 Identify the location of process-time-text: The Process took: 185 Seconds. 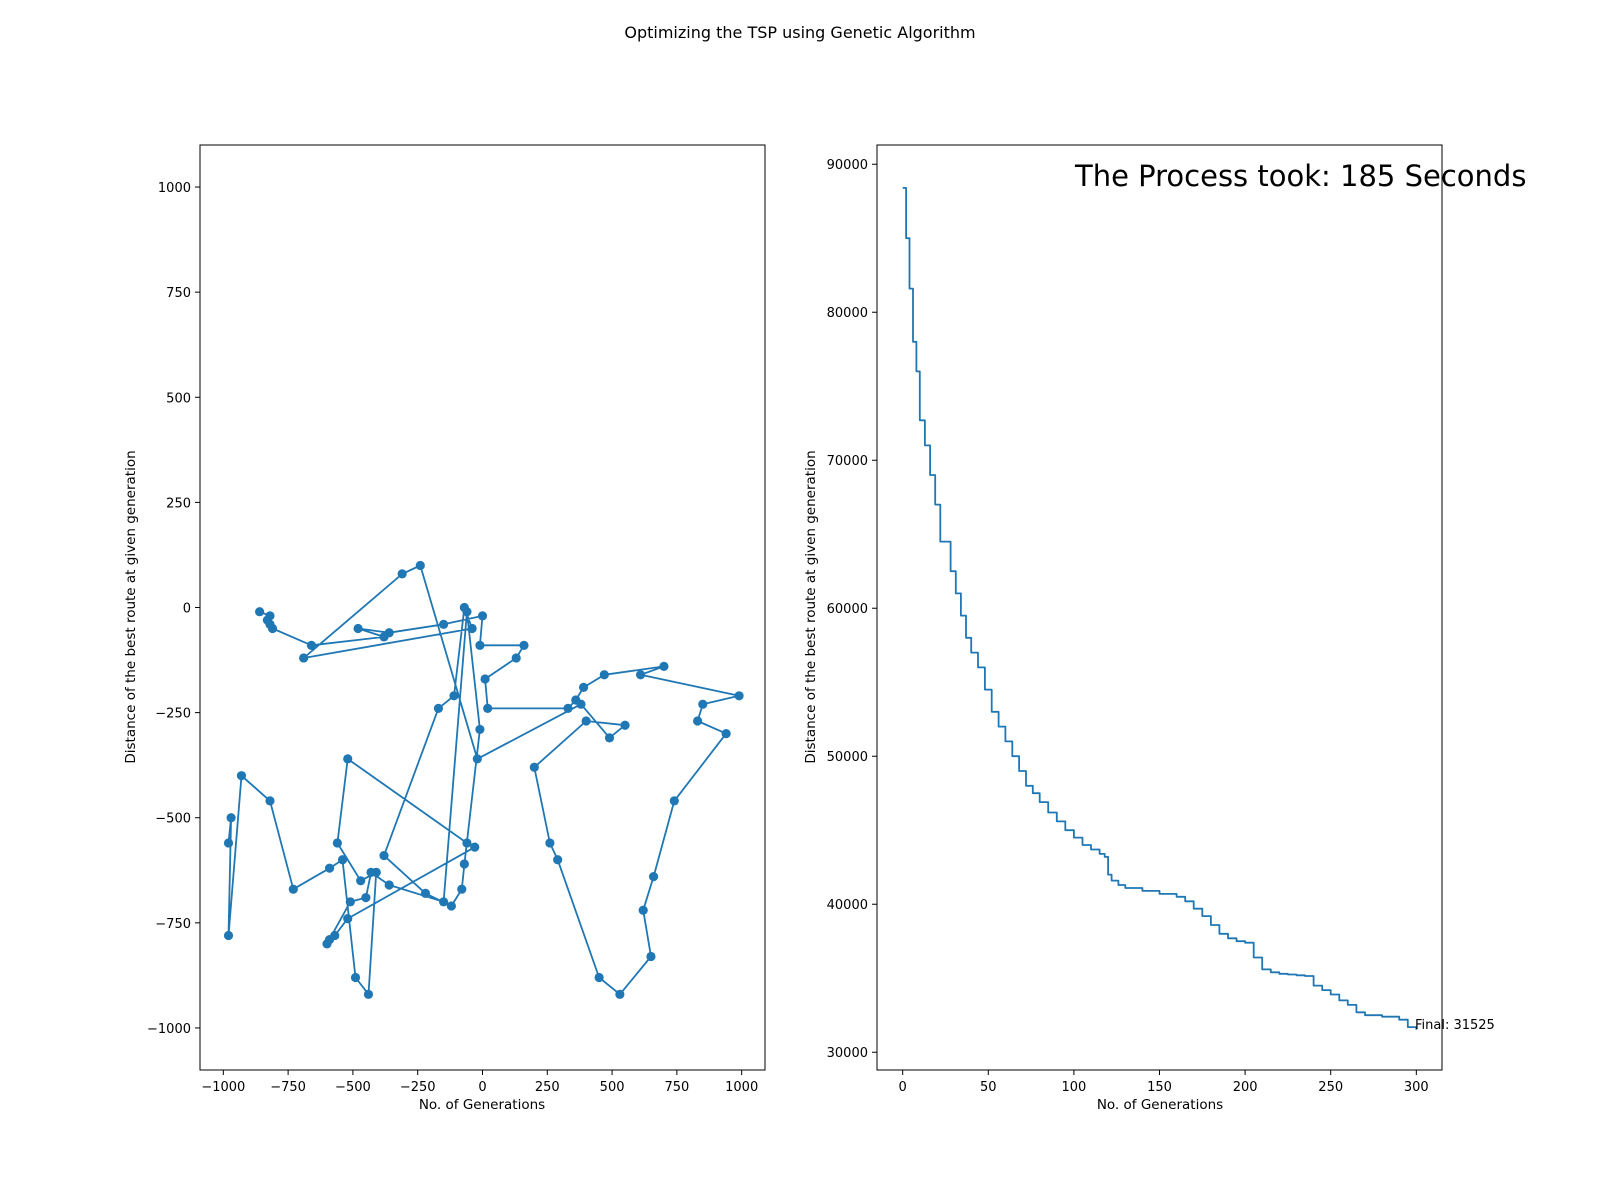
(1300, 176).